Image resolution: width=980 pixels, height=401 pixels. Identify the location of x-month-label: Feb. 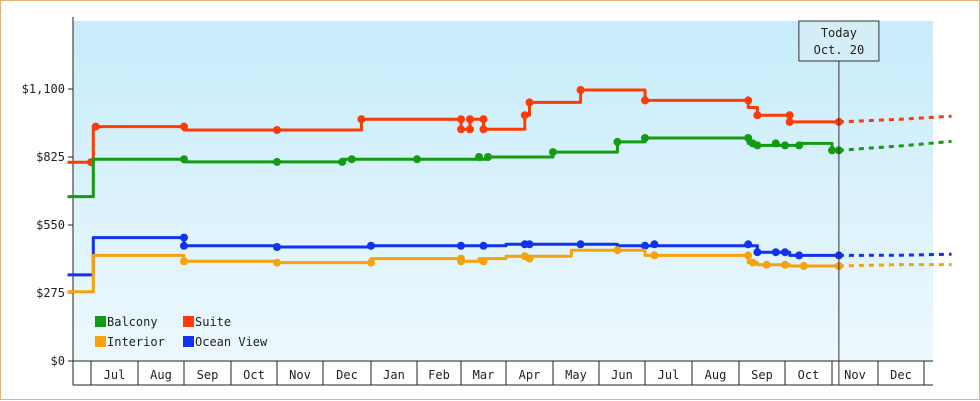
(439, 375).